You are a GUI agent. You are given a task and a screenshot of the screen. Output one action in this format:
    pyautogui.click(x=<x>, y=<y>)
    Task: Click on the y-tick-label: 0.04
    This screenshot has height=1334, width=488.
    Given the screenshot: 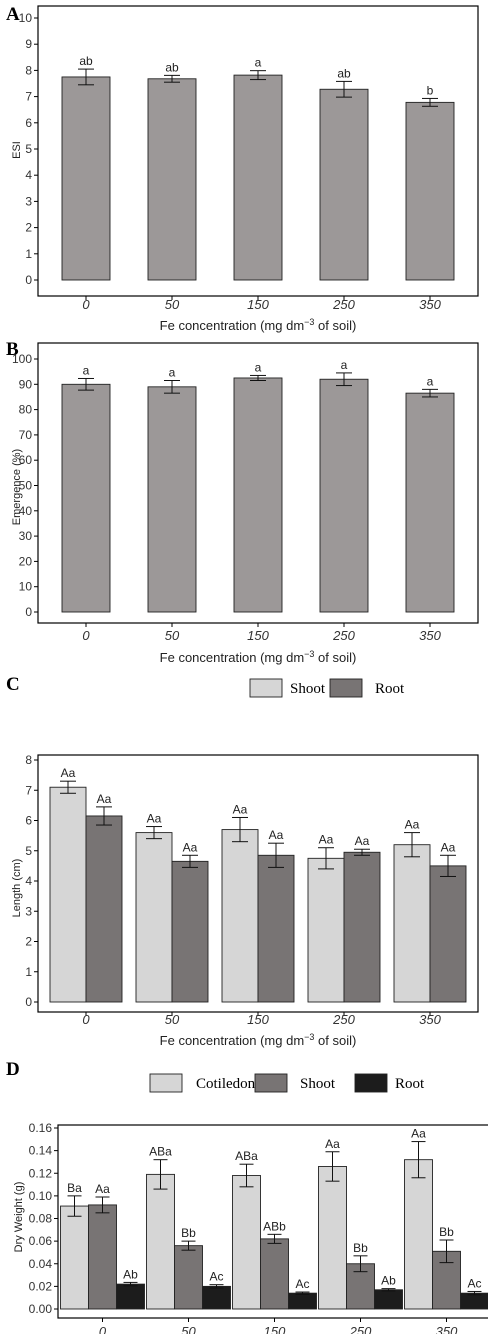 What is the action you would take?
    pyautogui.click(x=41, y=1264)
    